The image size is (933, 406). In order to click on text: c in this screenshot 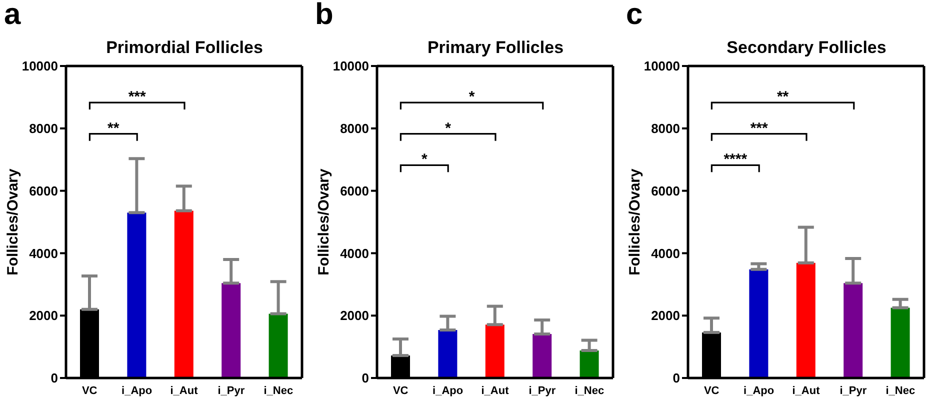, I will do `click(634, 16)`.